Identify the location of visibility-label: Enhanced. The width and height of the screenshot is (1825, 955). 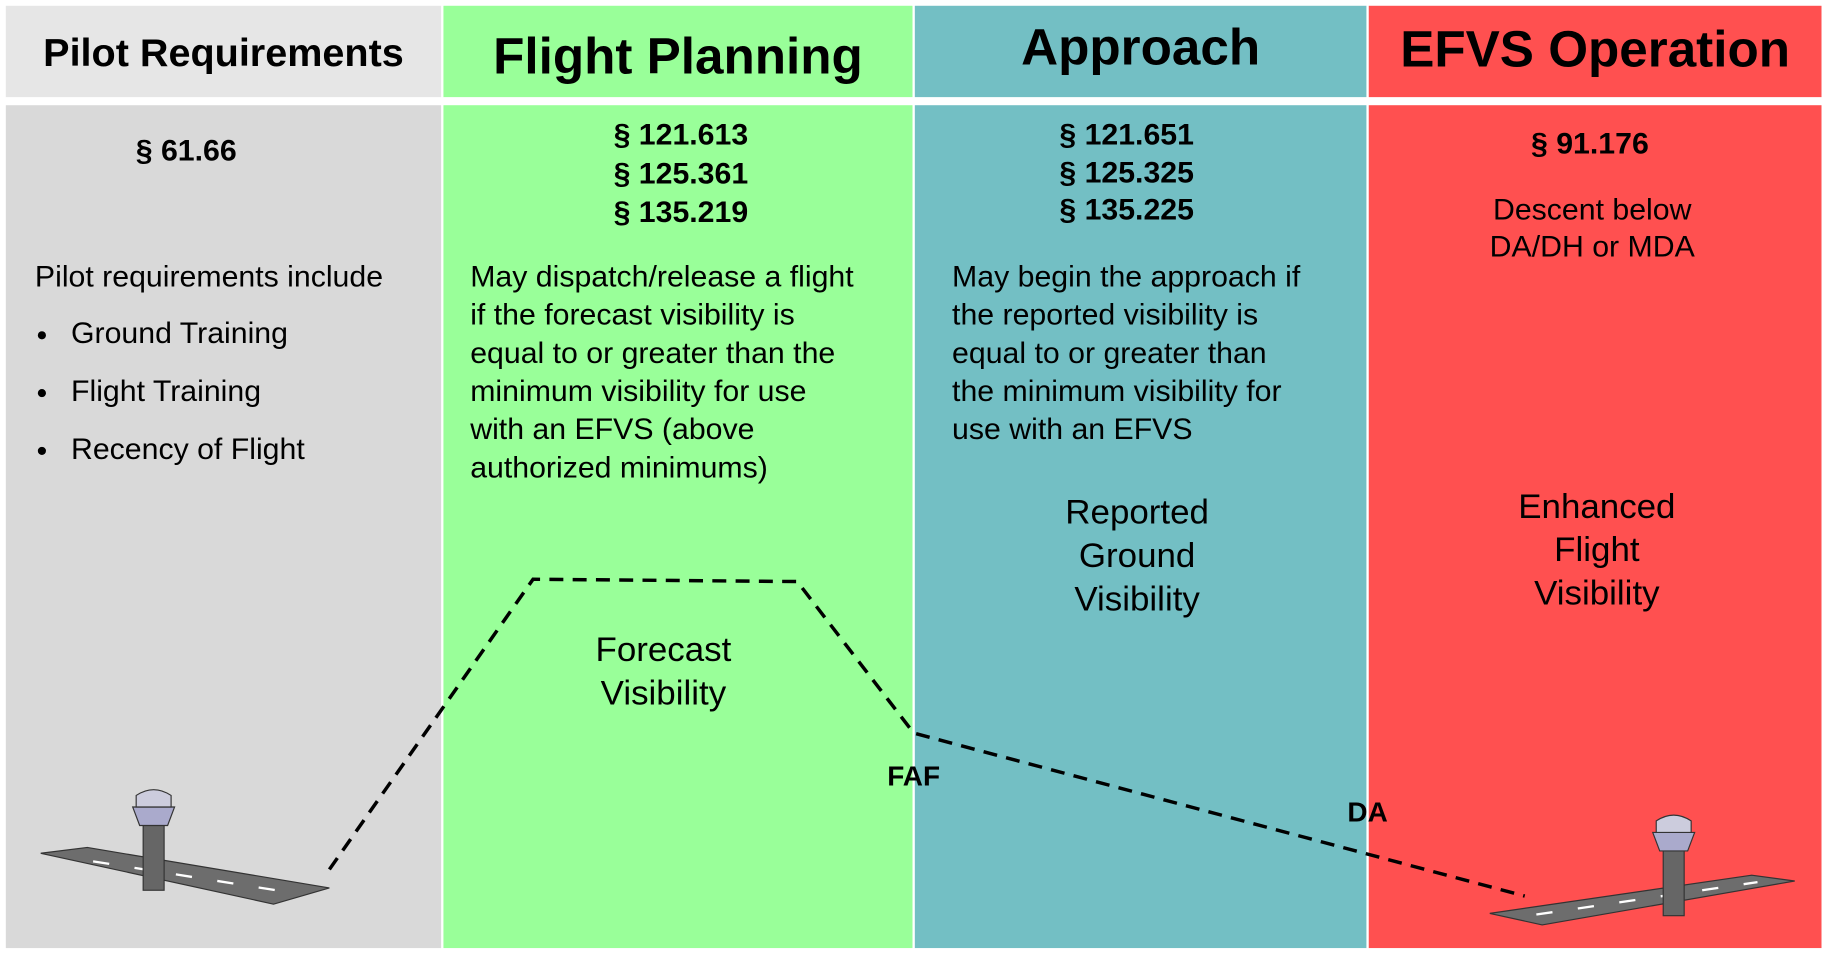
(1596, 506).